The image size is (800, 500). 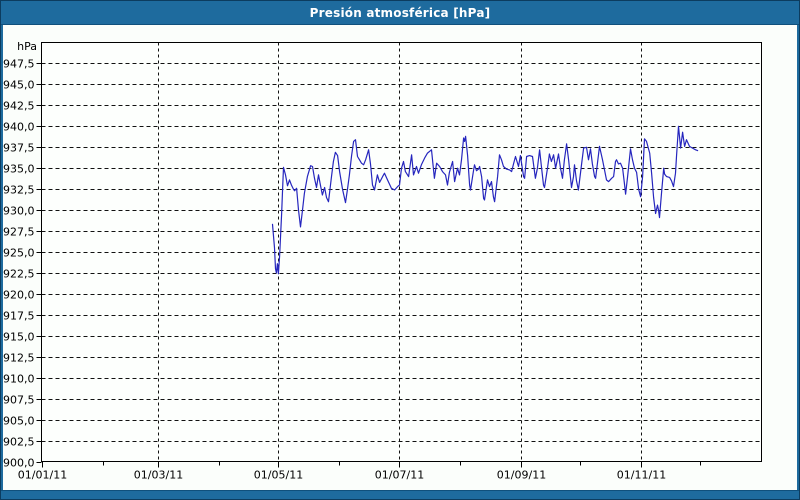 I want to click on y-tick-label: 910,0, so click(x=19, y=379).